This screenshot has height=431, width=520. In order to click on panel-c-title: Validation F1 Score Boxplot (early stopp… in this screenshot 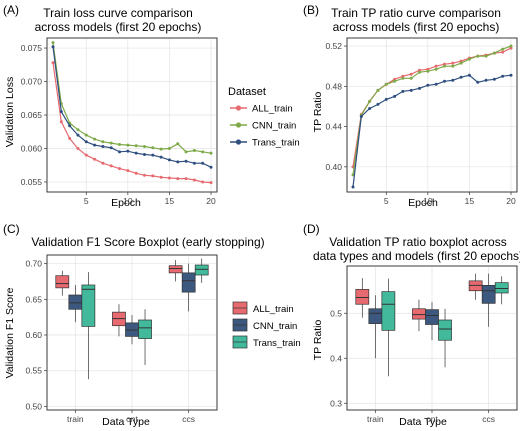, I will do `click(147, 242)`.